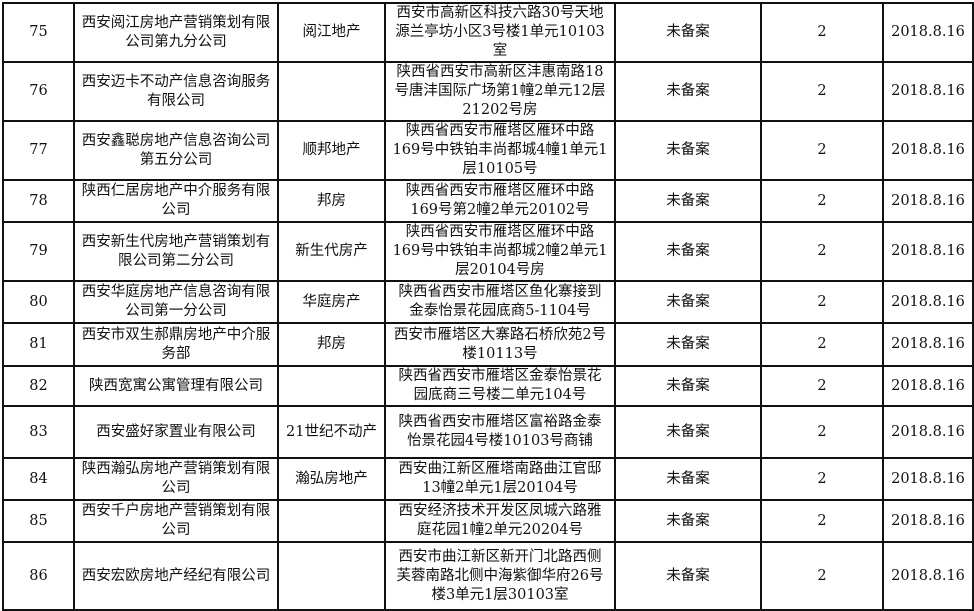 The width and height of the screenshot is (974, 611). Describe the element at coordinates (500, 91) in the screenshot. I see `address-cell: 陕西省西安市高新区沣惠南路18号唐沣国际广场第1幢2单元12层21202号房` at that location.